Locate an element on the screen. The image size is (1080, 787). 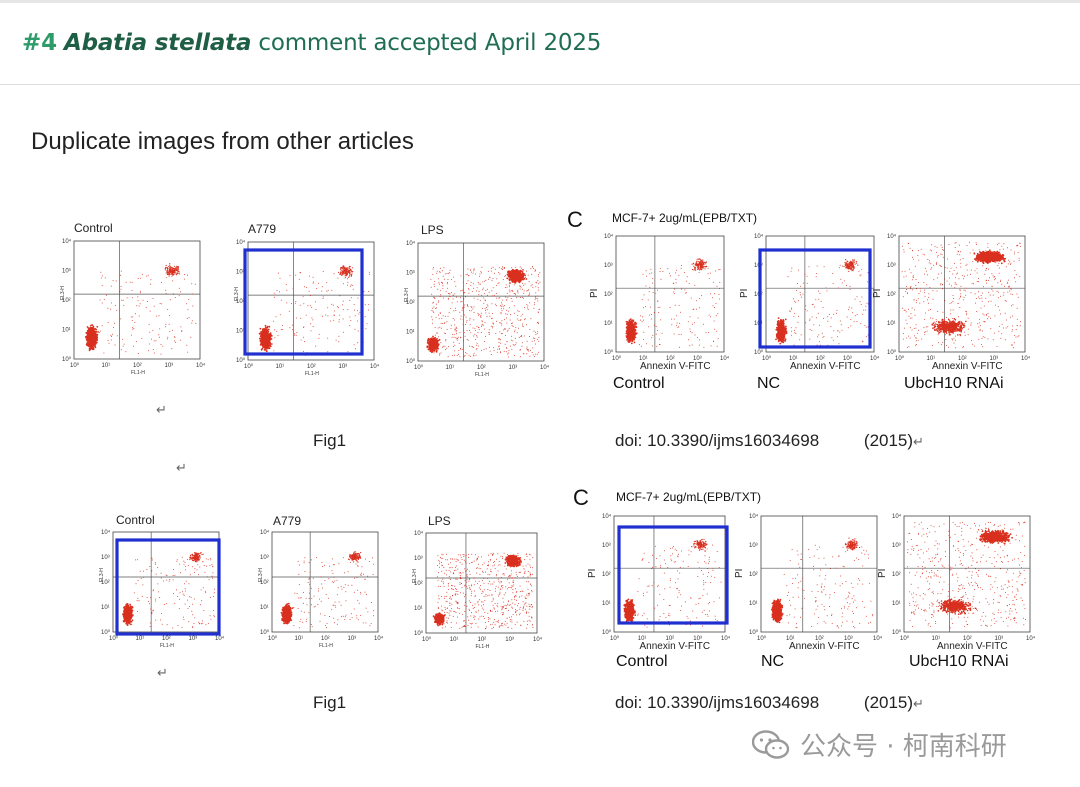
species-name: Abatia stellata is located at coordinates (158, 43).